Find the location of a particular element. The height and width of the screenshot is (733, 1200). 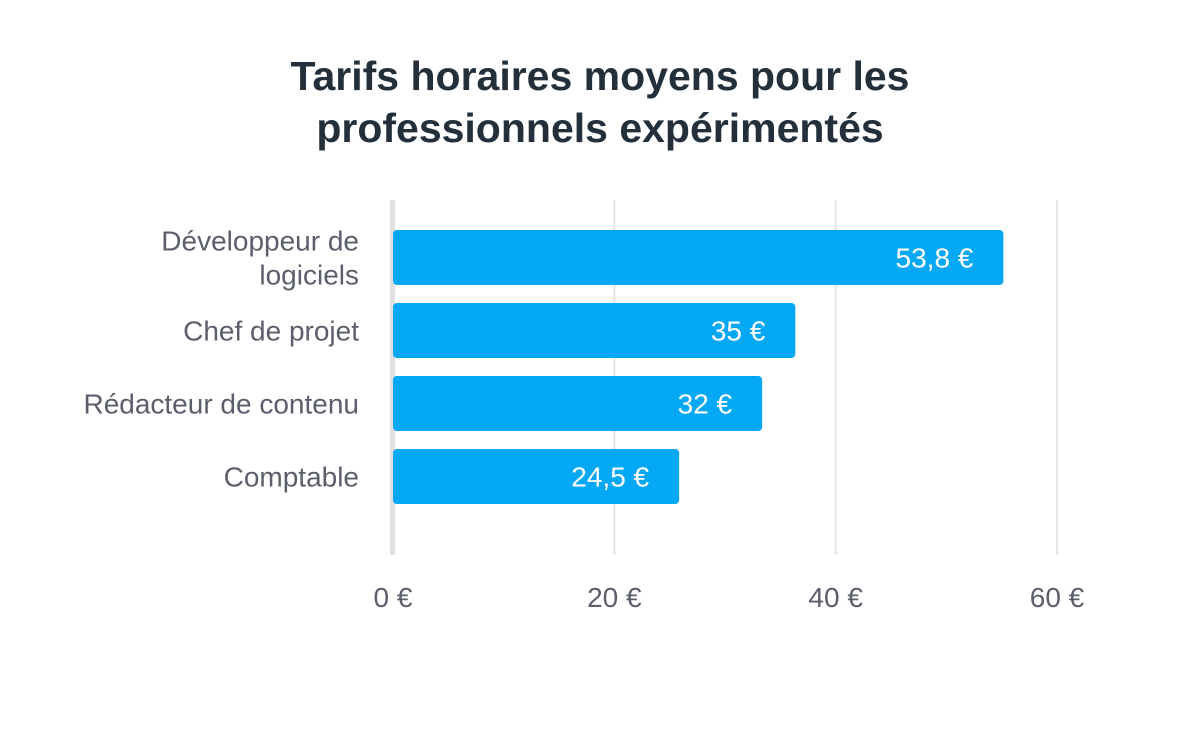

data-label: 53,8 € is located at coordinates (935, 258).